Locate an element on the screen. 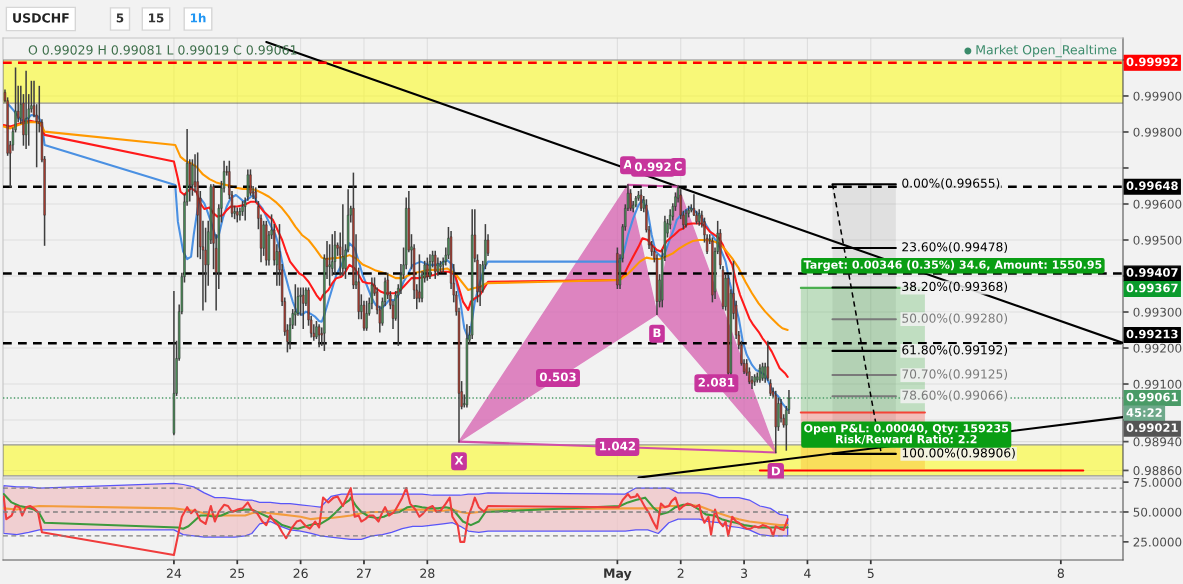 The image size is (1183, 584). text: 15 is located at coordinates (156, 18).